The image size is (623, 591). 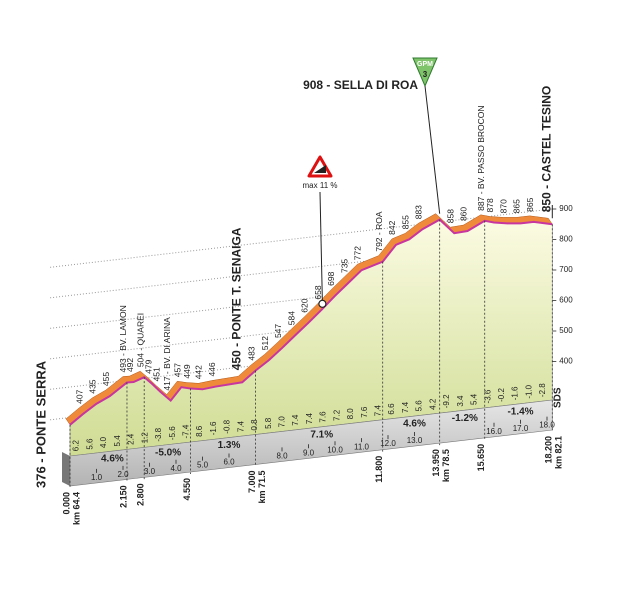 I want to click on place-label: 450 - PONTE T. SENAIGA, so click(x=236, y=298).